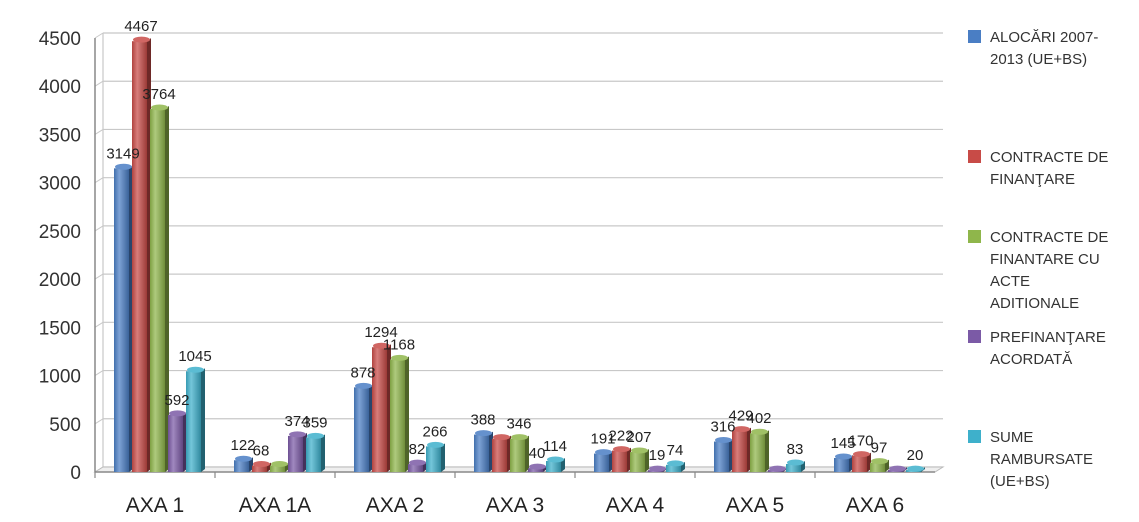  I want to click on data-label: 1168, so click(399, 344).